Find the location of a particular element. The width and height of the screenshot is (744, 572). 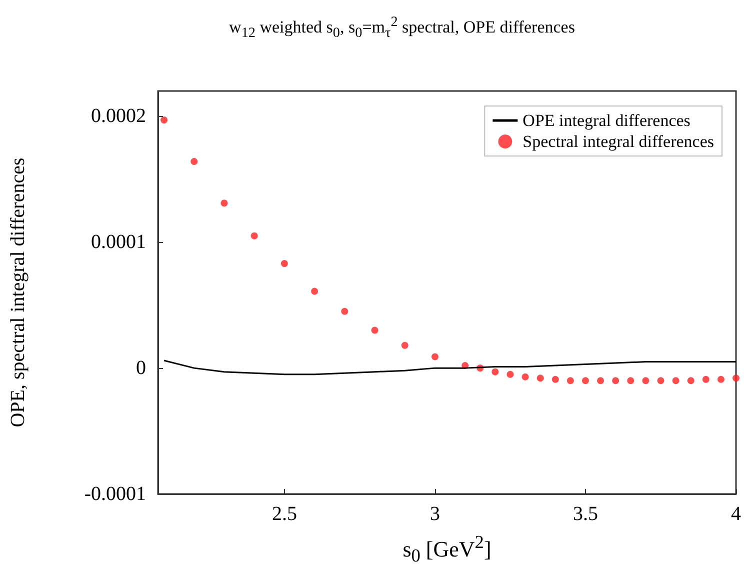

chart-title: w$_{12}$ weighted s$_{0}$, s$_{0}$=m$_{τ}$$^{2}$ spectral, OPE differences is located at coordinates (402, 28).